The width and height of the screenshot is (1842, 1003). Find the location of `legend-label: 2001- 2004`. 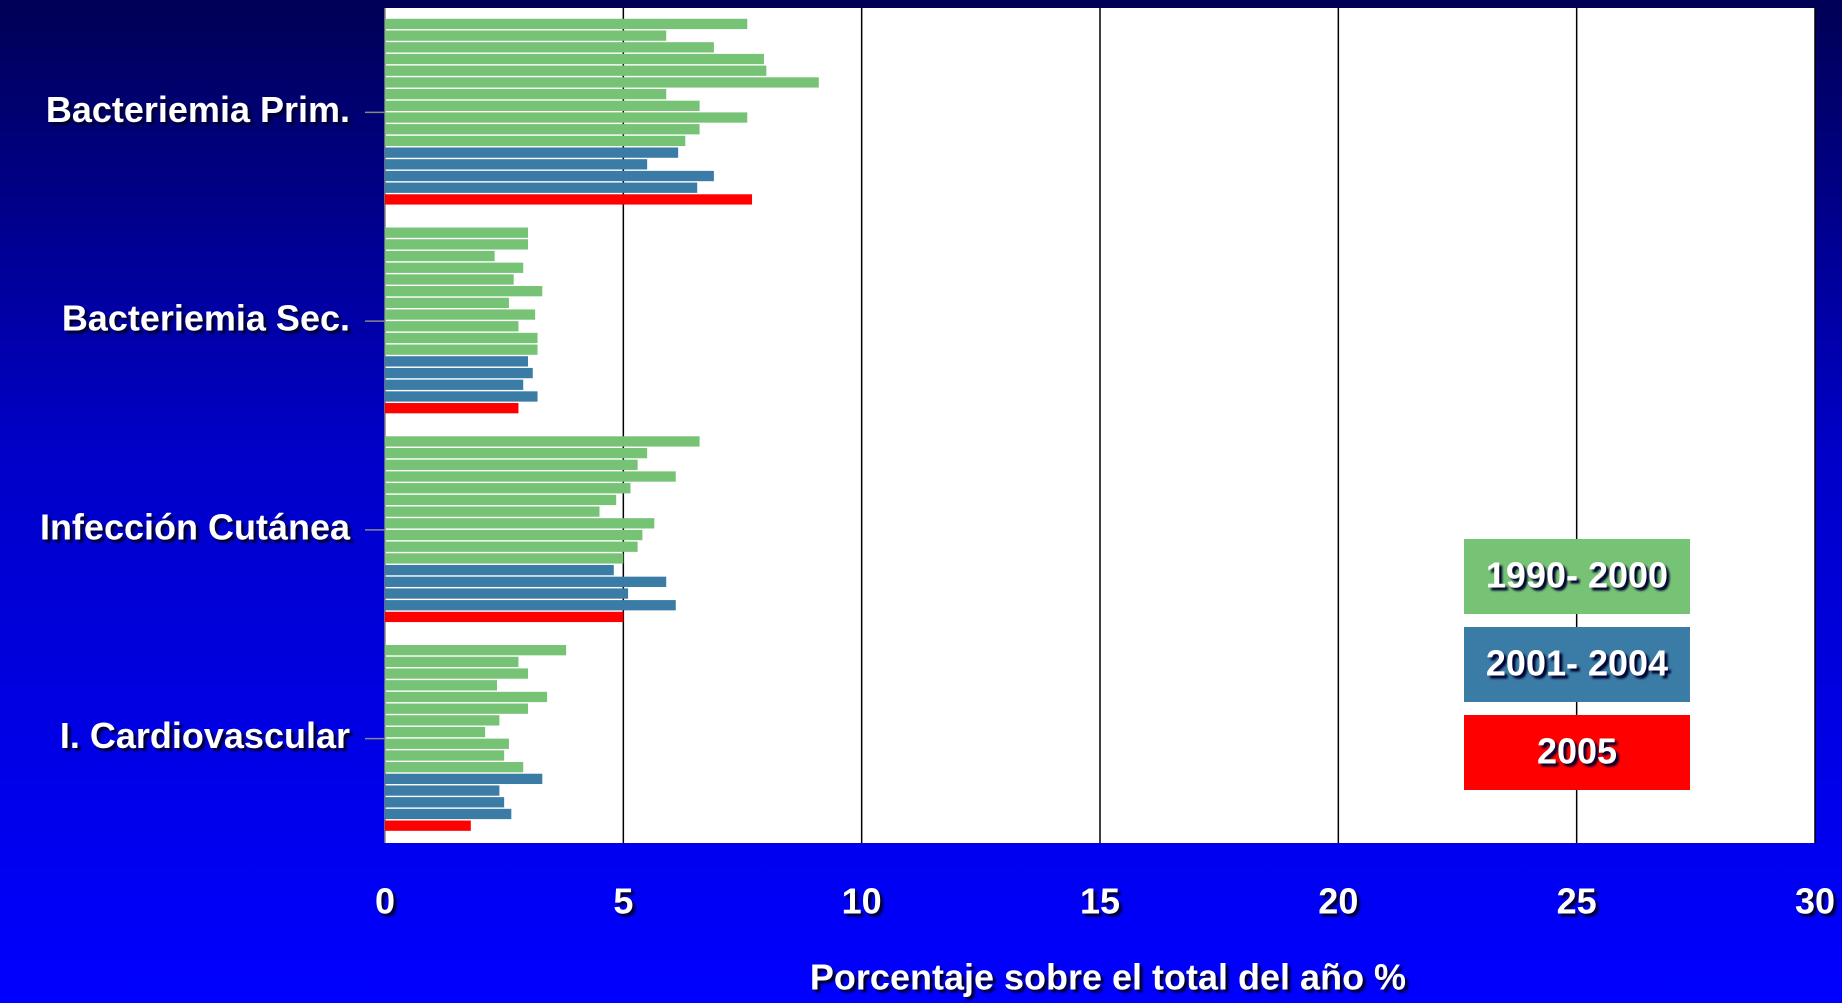

legend-label: 2001- 2004 is located at coordinates (1577, 663).